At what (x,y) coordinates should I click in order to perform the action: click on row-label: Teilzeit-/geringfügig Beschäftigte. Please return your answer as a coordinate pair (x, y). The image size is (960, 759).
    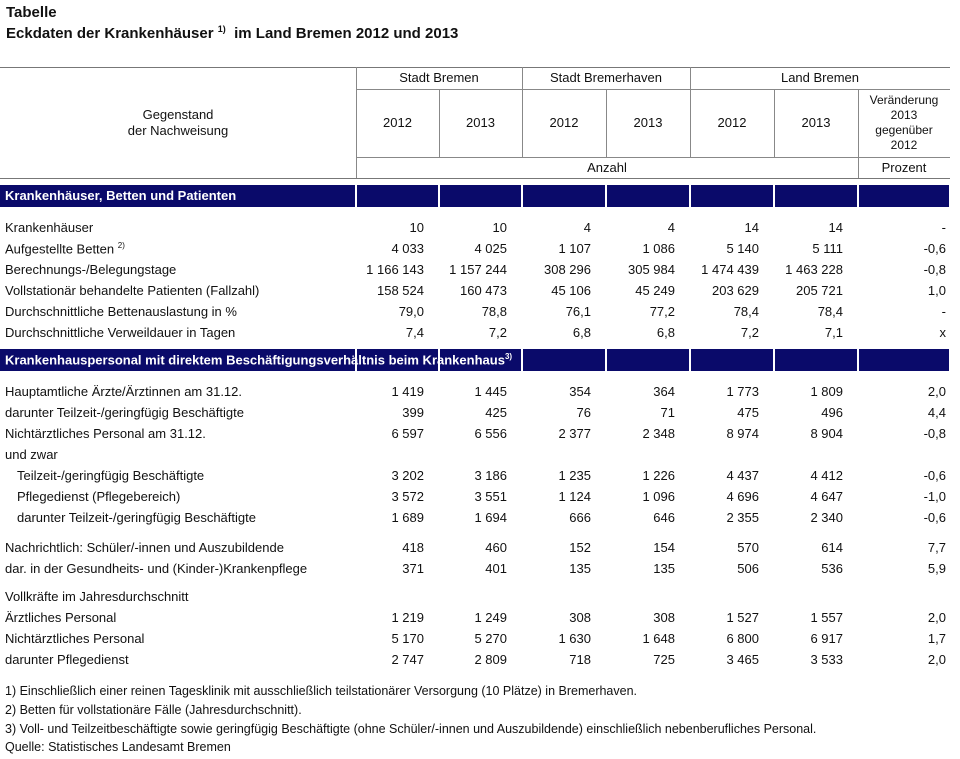
    Looking at the image, I should click on (110, 475).